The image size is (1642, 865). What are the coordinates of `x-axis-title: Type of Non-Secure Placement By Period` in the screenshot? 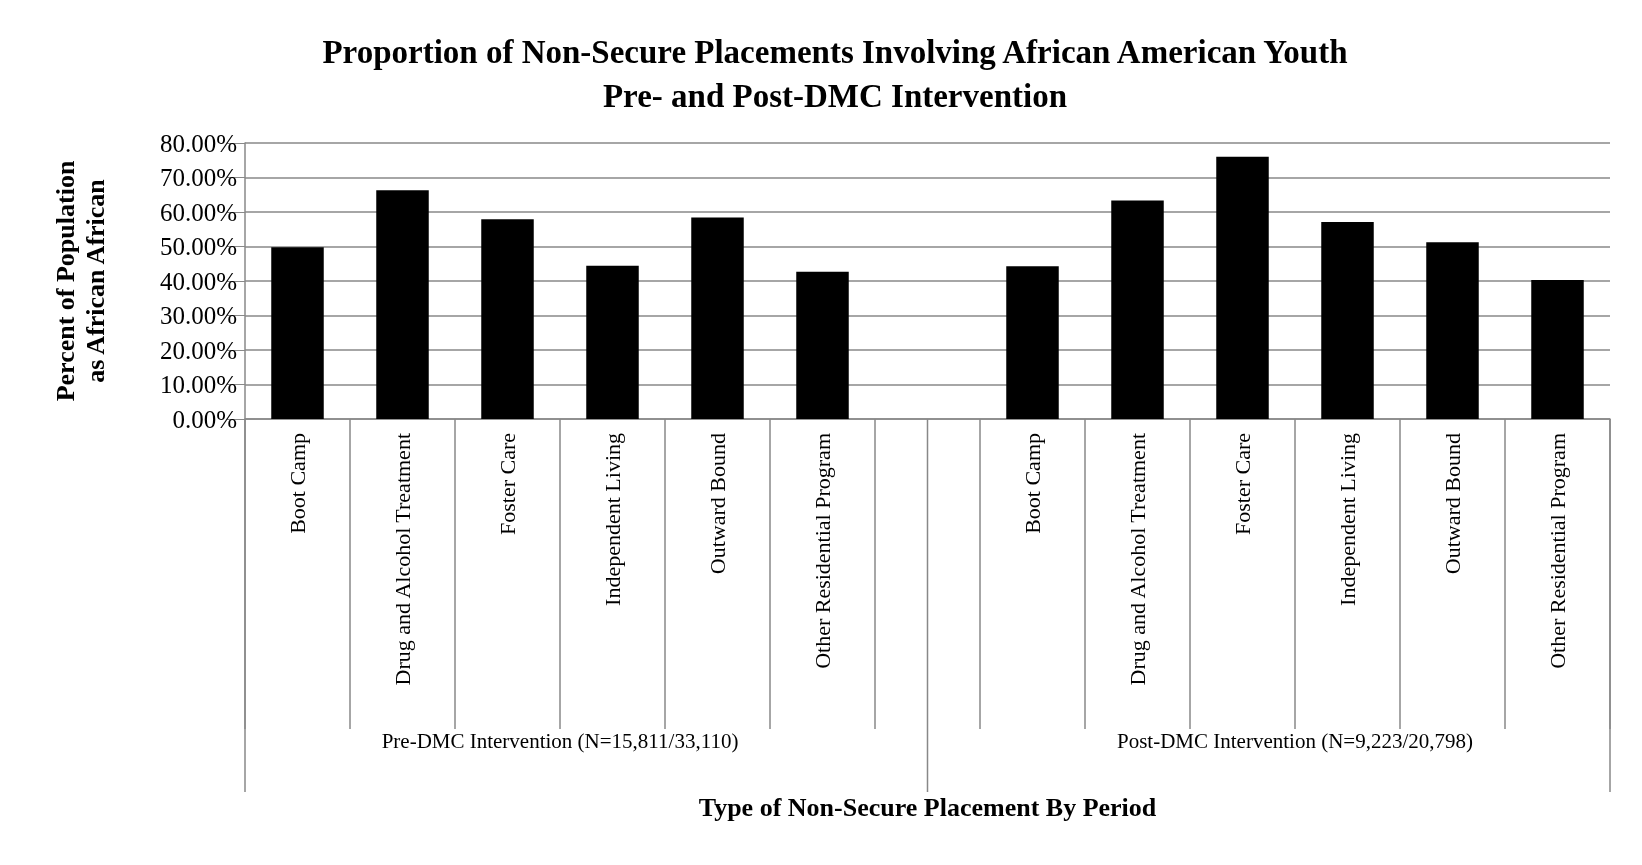 It's located at (927, 807).